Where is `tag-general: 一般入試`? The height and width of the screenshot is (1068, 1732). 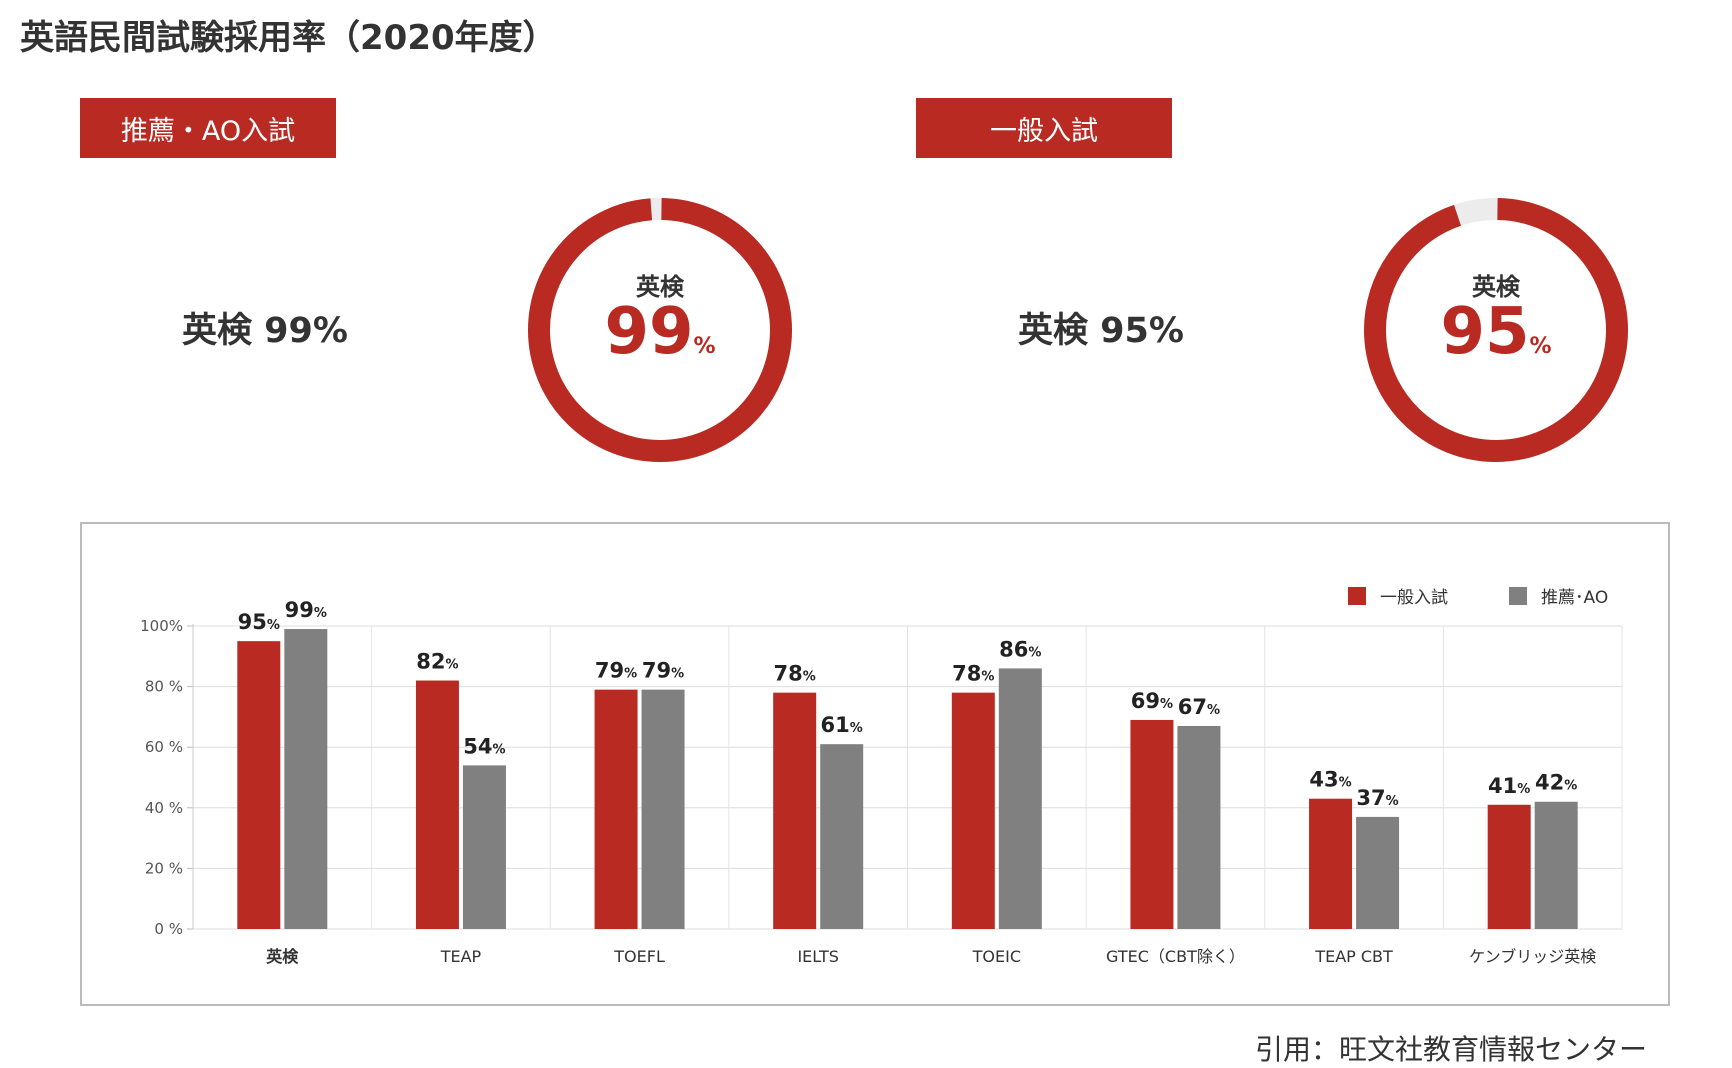 tag-general: 一般入試 is located at coordinates (1044, 128).